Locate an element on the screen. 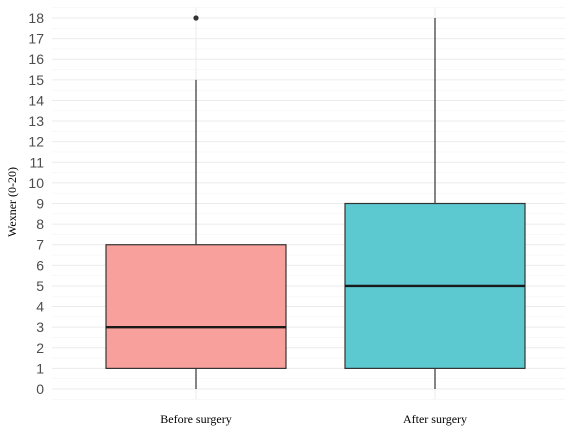 The height and width of the screenshot is (431, 571). x-tick-label: After surgery is located at coordinates (435, 419).